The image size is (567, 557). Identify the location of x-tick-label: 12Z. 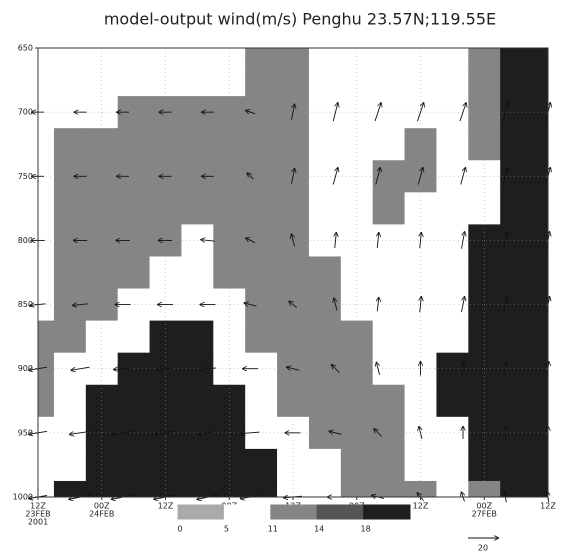
(548, 506).